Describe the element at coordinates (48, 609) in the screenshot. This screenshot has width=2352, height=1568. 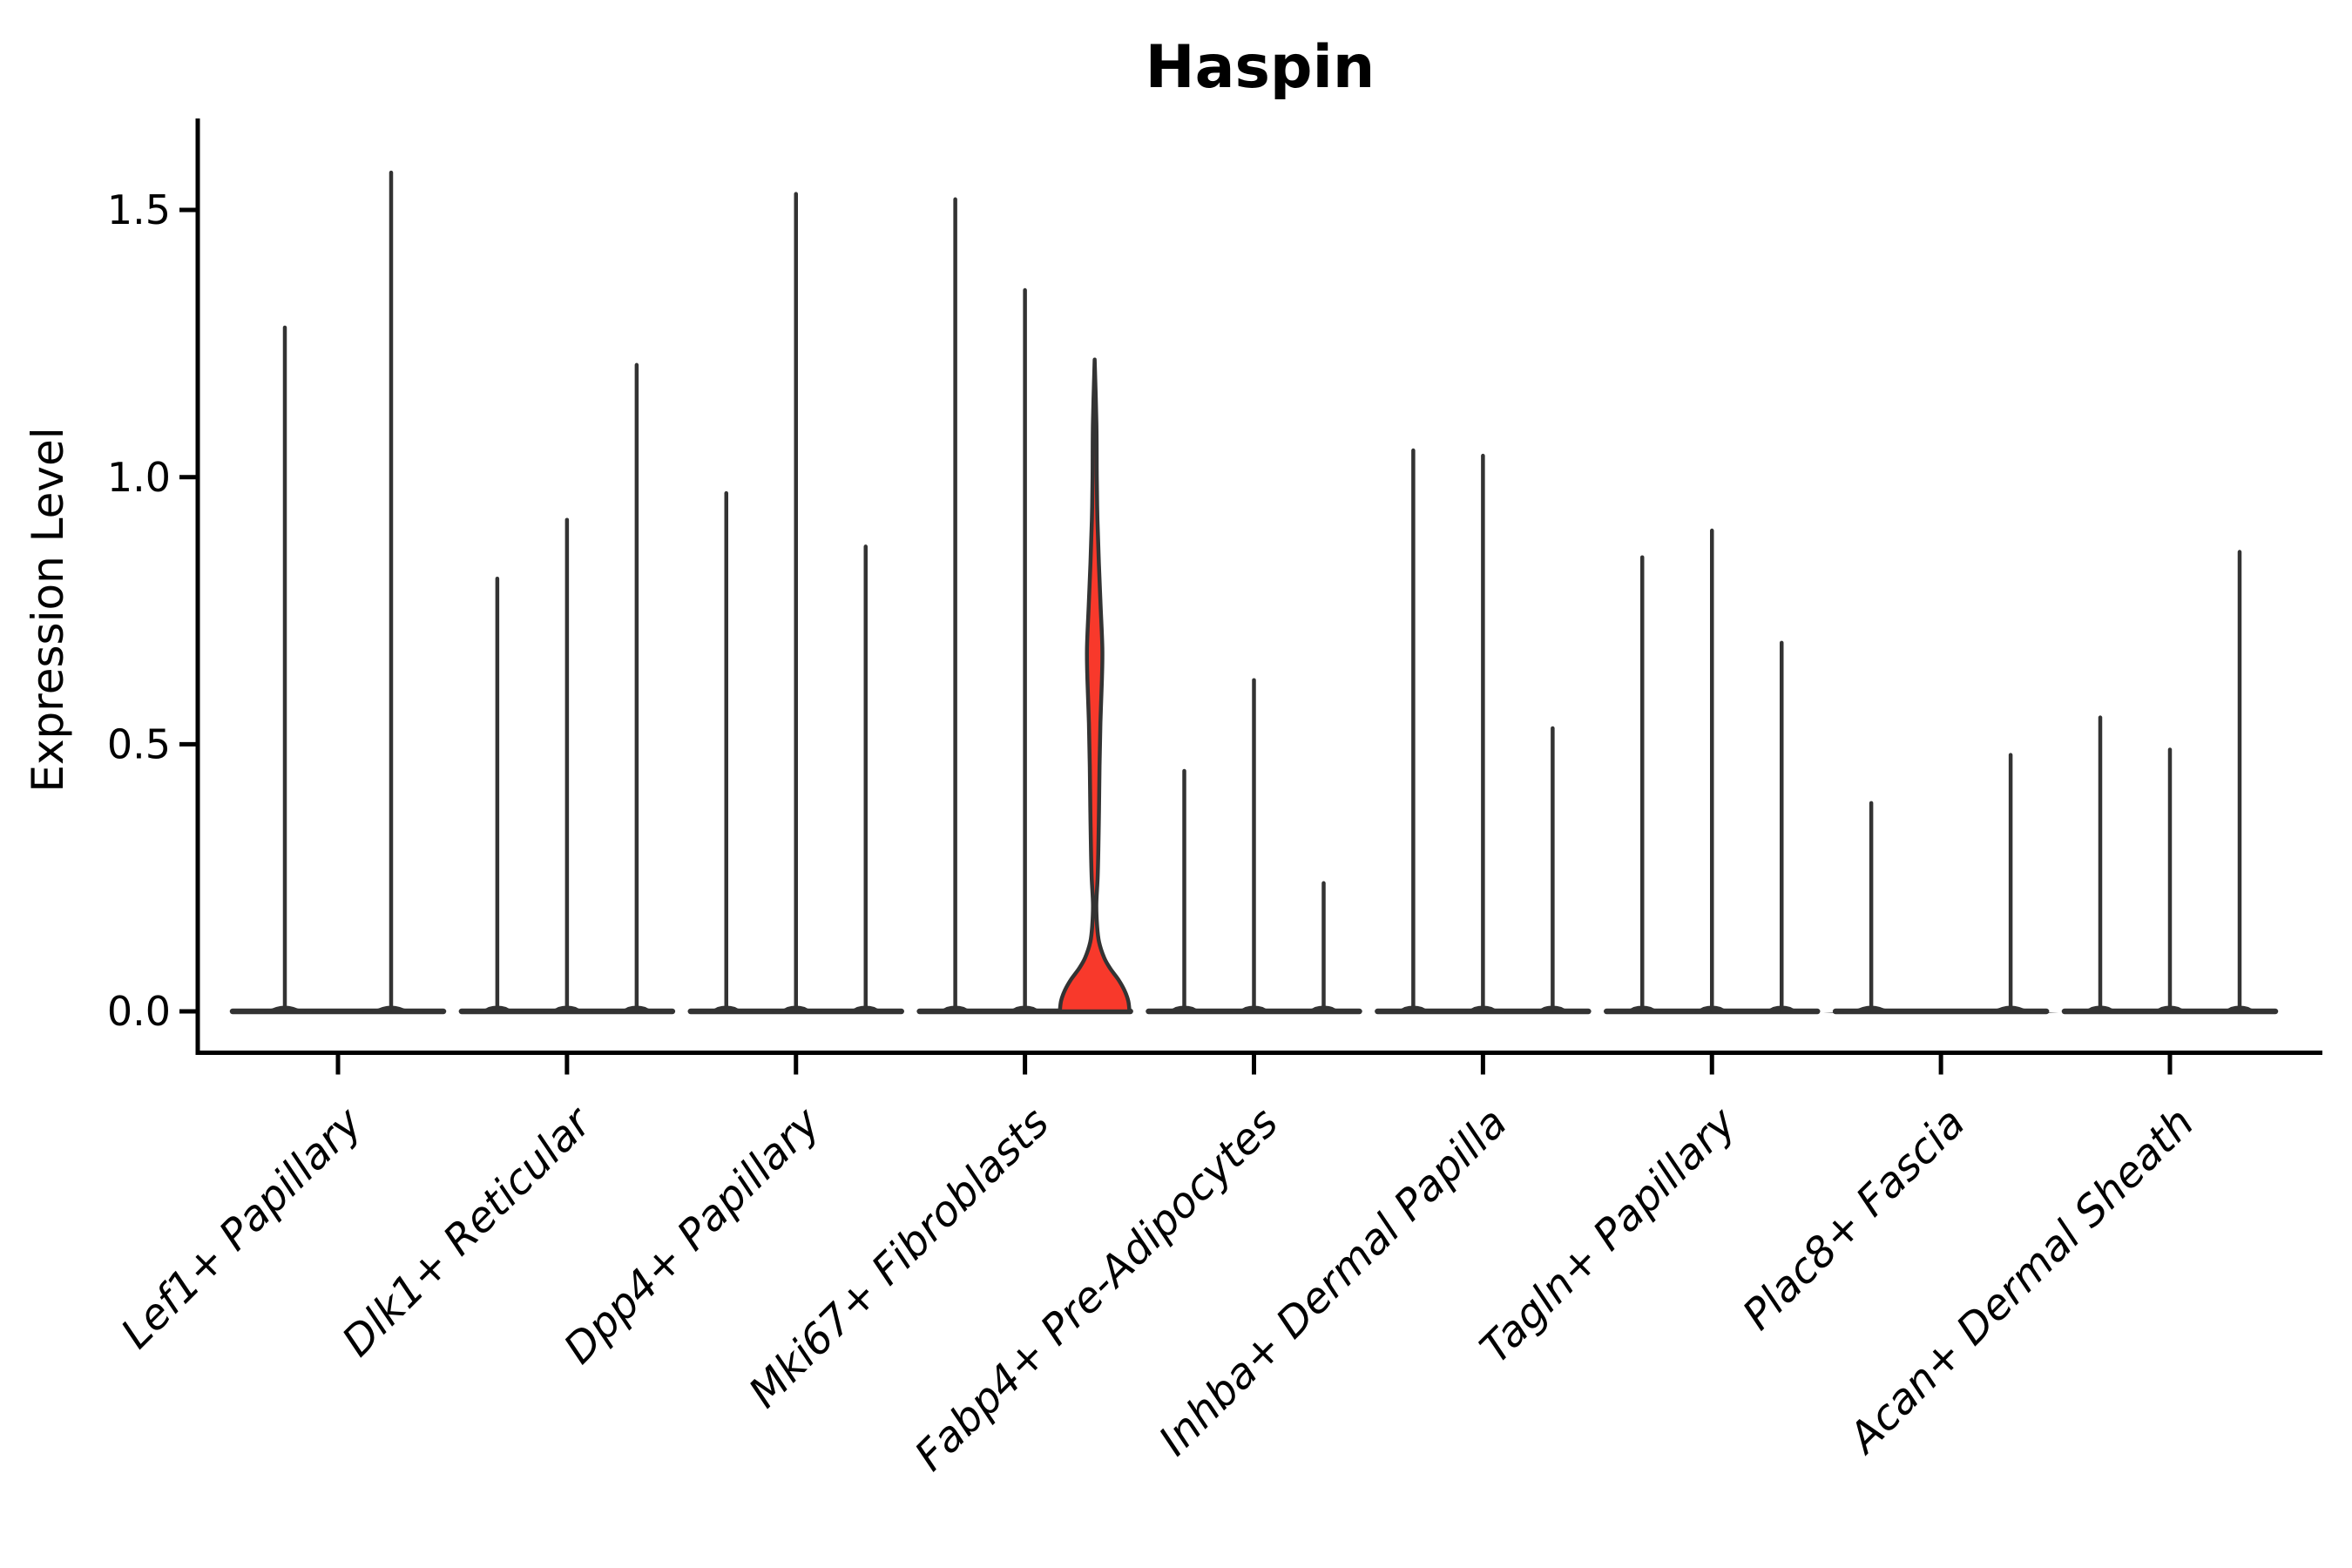
I see `y-axis-label: Expression Level` at that location.